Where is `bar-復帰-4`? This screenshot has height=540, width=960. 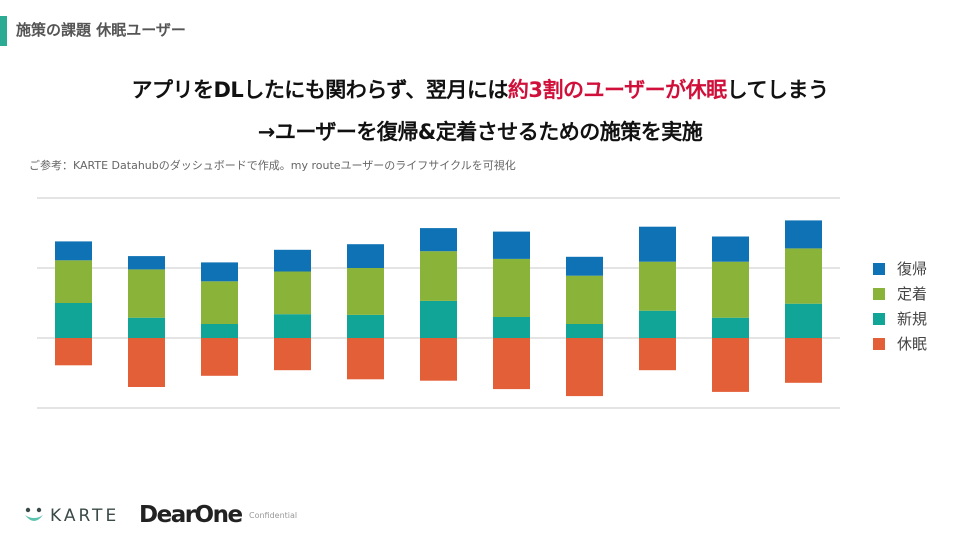
bar-復帰-4 is located at coordinates (292, 260).